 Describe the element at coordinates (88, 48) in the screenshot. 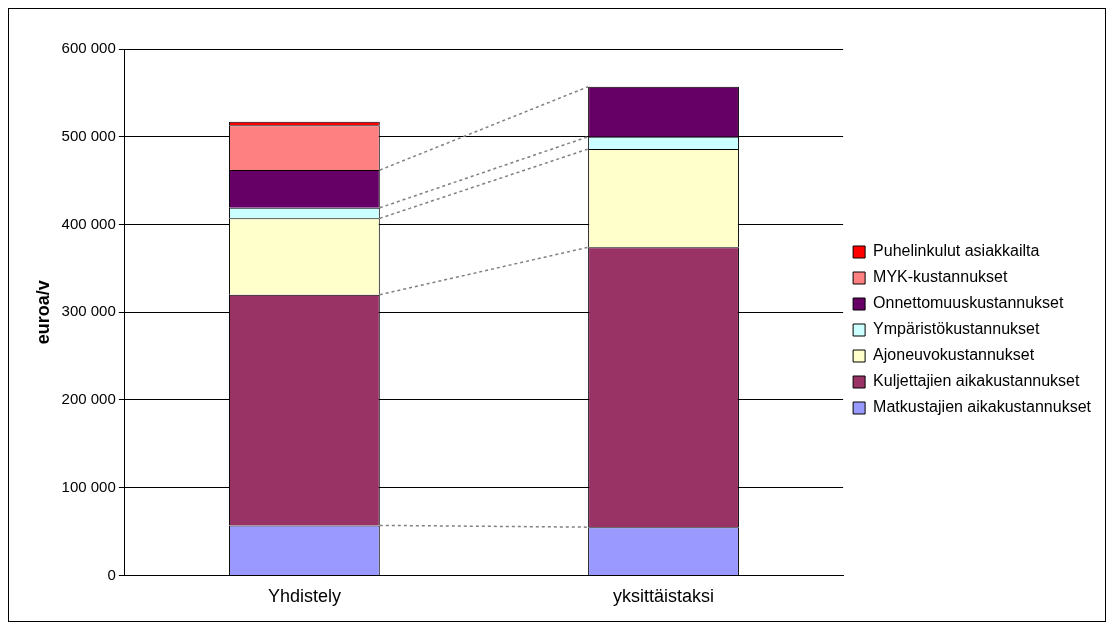

I see `y-tick-label: 600 000` at that location.